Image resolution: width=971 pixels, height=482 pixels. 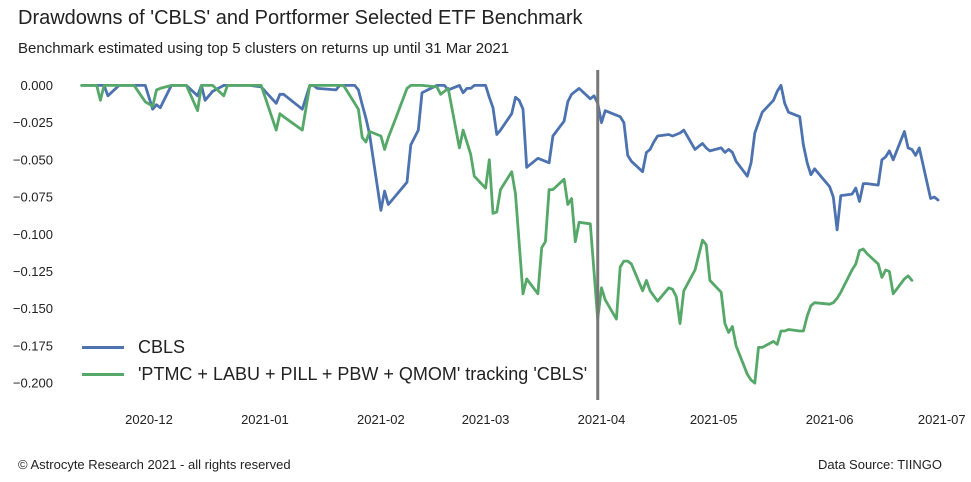 I want to click on y-tick-label: −0.100, so click(x=33, y=234).